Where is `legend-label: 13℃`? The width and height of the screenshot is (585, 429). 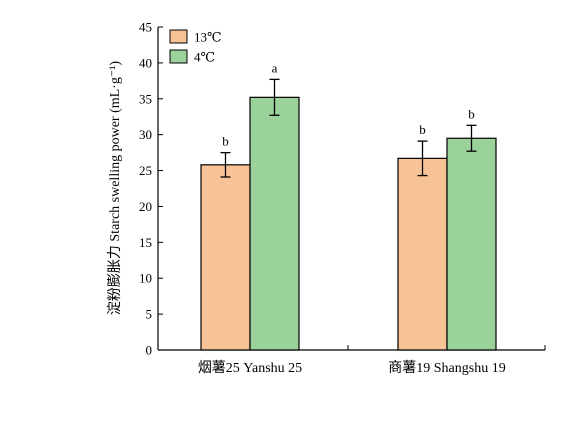 legend-label: 13℃ is located at coordinates (208, 37).